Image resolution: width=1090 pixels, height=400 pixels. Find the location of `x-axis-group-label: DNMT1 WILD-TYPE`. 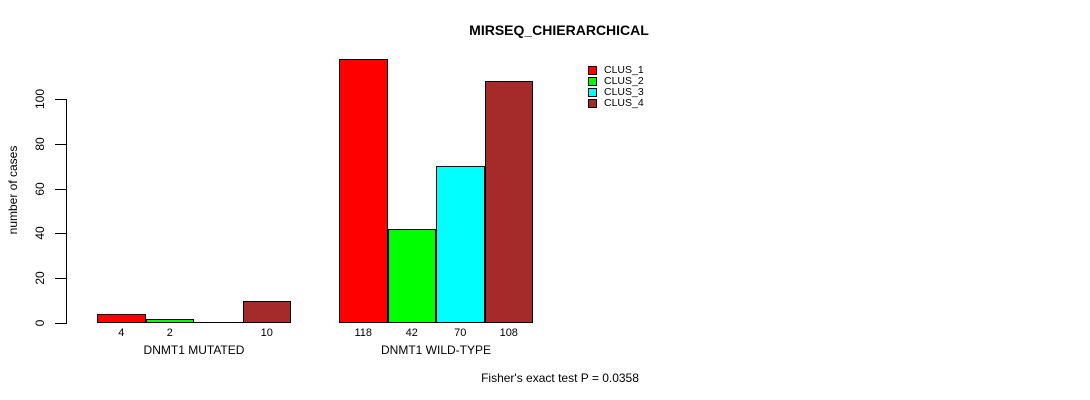

x-axis-group-label: DNMT1 WILD-TYPE is located at coordinates (436, 350).